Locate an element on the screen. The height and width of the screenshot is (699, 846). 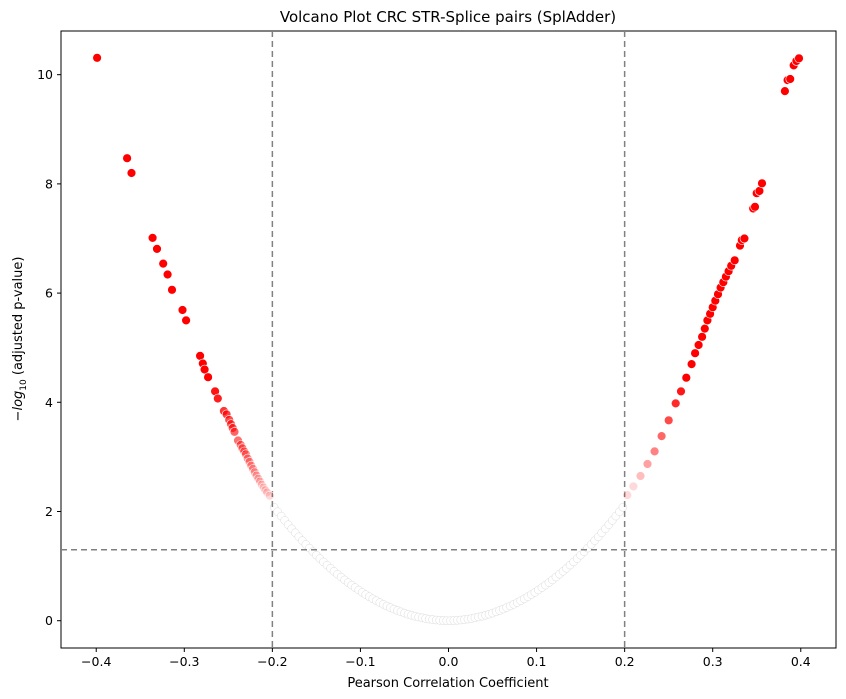
y-axis-label: −log10 (adjusted p-value) is located at coordinates (20, 339).